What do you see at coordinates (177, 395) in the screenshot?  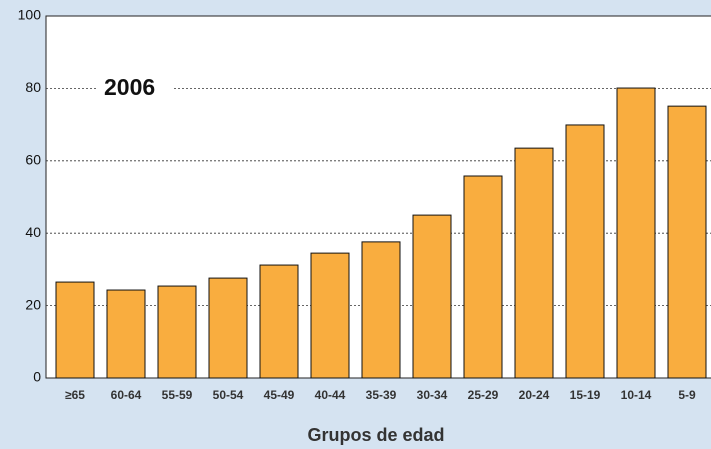 I see `x-tick-label: 55-59` at bounding box center [177, 395].